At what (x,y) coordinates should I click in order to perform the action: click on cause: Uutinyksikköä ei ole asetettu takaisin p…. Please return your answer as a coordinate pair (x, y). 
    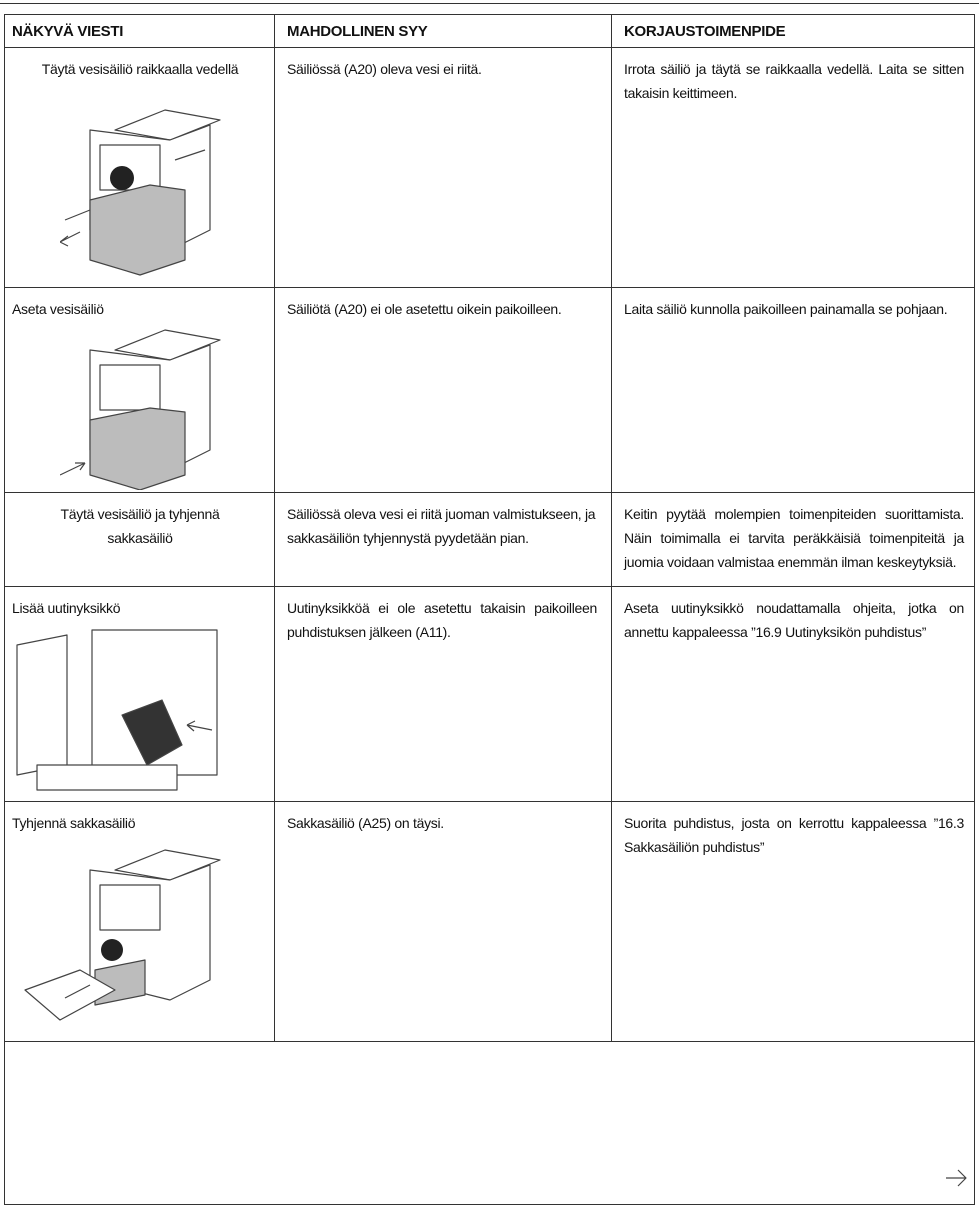
    Looking at the image, I should click on (442, 620).